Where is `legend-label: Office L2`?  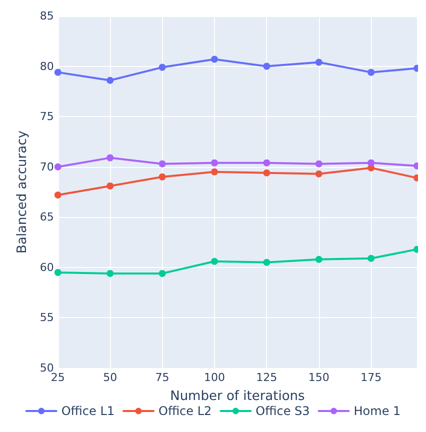 legend-label: Office L2 is located at coordinates (185, 411).